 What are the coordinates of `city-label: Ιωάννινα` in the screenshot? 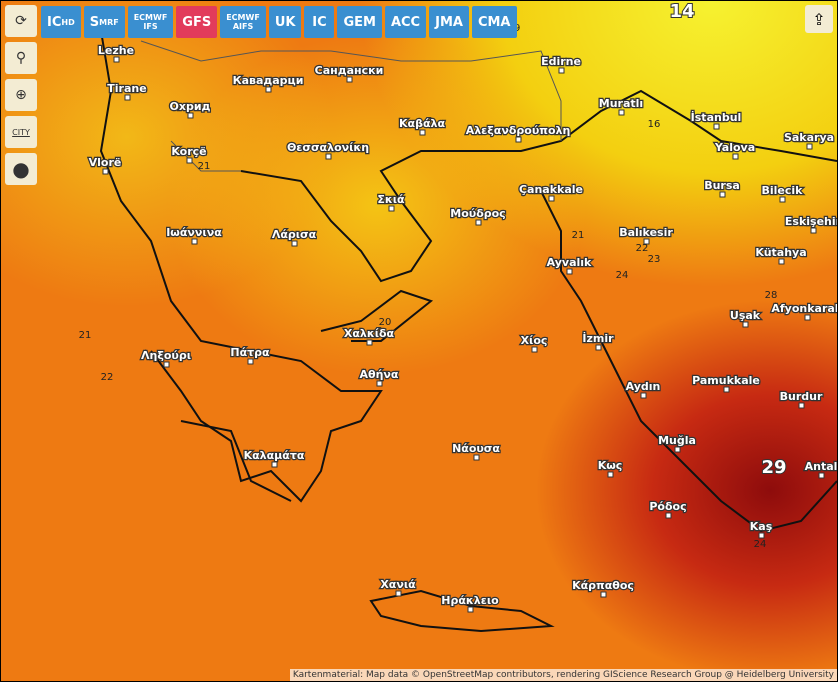 It's located at (194, 232).